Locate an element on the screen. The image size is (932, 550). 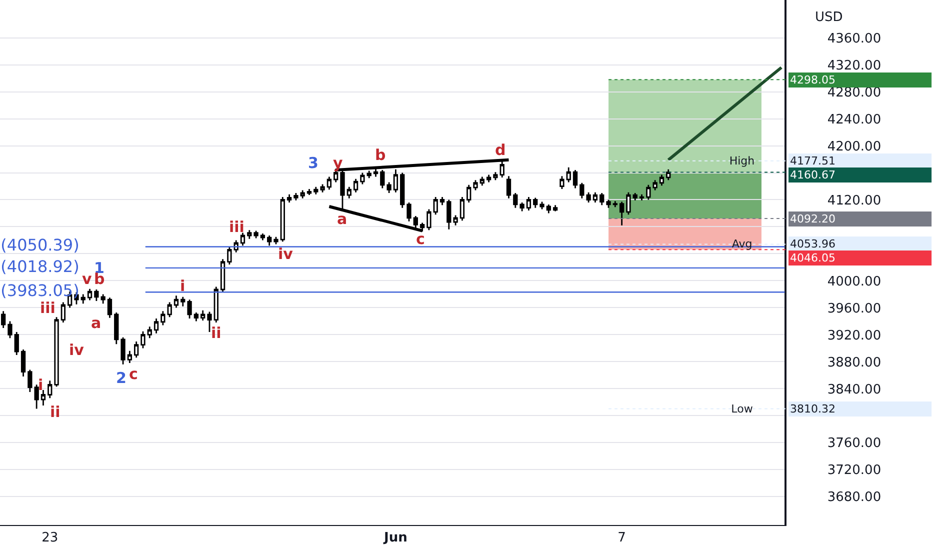
ref-line-label: 4177.51 is located at coordinates (813, 161).